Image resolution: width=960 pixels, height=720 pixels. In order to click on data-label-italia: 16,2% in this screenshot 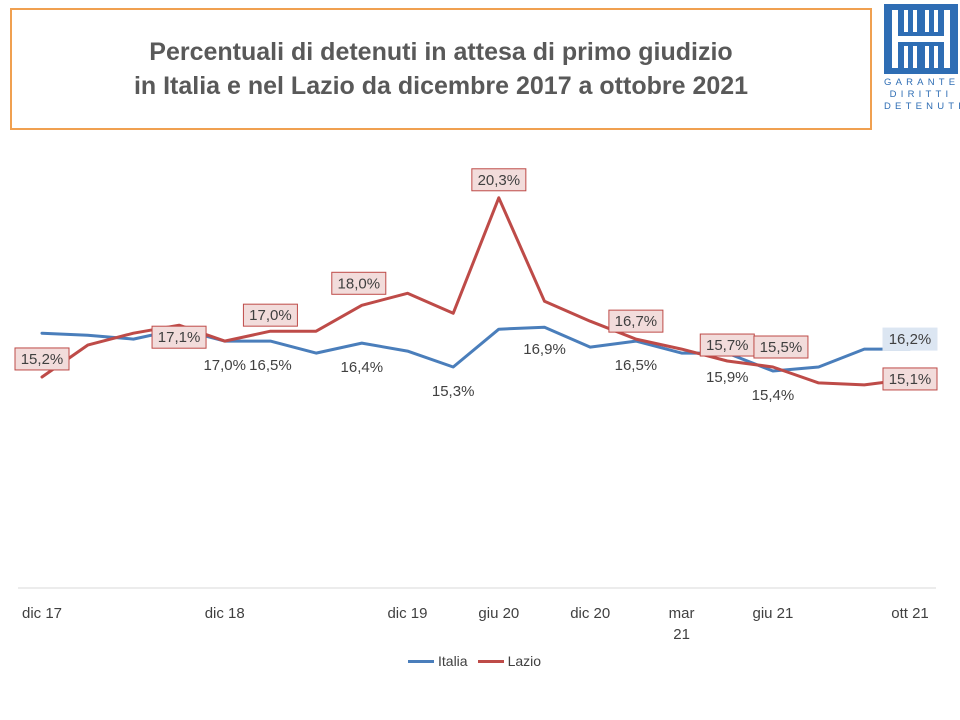, I will do `click(910, 339)`.